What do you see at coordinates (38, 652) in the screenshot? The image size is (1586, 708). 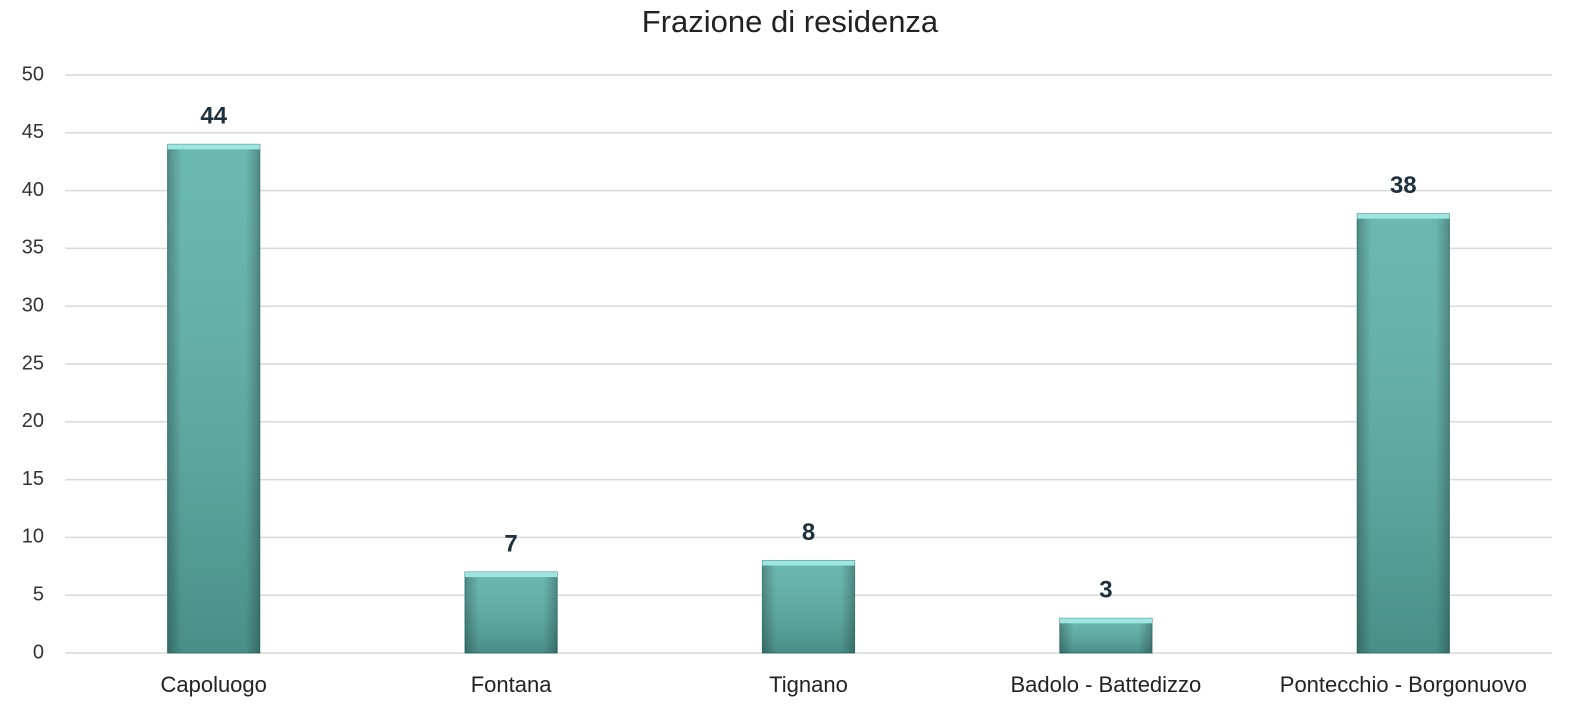 I see `y-tick-label: 0` at bounding box center [38, 652].